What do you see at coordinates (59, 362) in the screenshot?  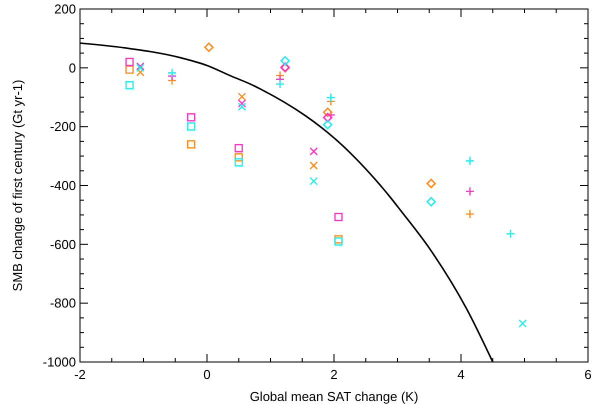 I see `y-tick-label: -1000` at bounding box center [59, 362].